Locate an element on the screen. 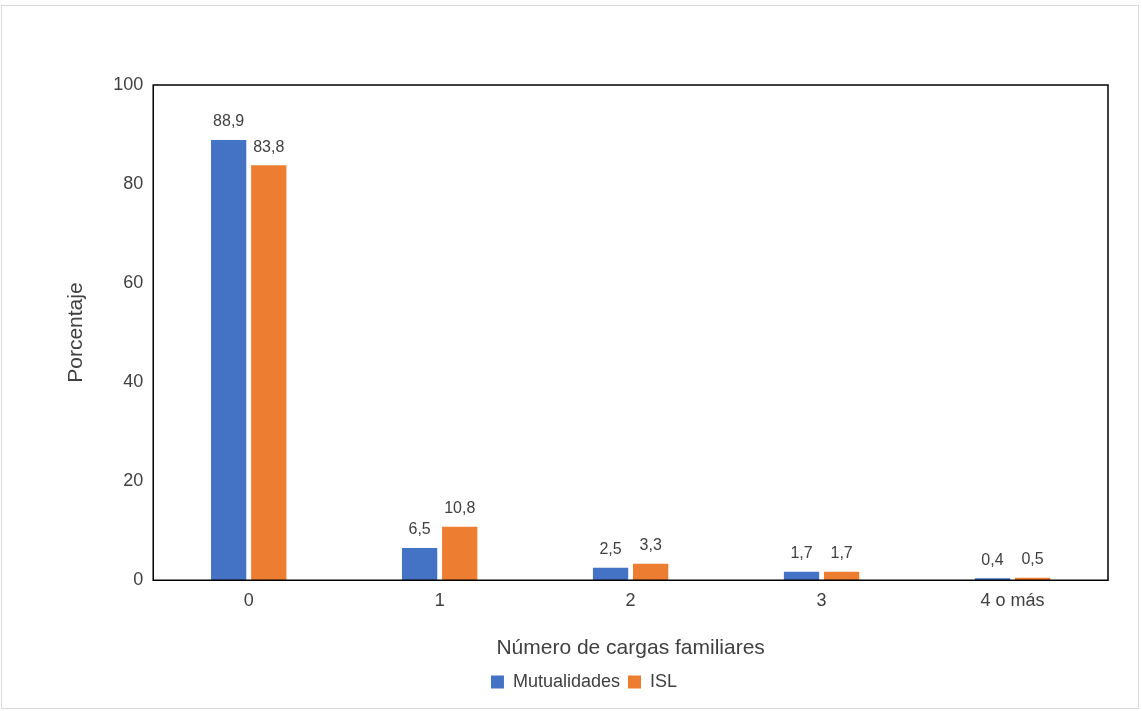 The height and width of the screenshot is (711, 1142). y-axis-title: Porcentaje is located at coordinates (75, 332).